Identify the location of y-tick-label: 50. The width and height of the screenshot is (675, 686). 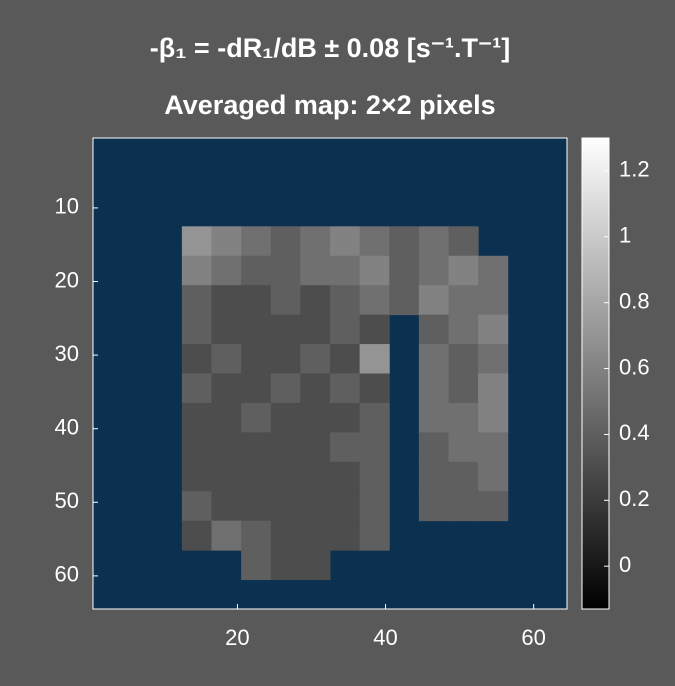
(67, 500).